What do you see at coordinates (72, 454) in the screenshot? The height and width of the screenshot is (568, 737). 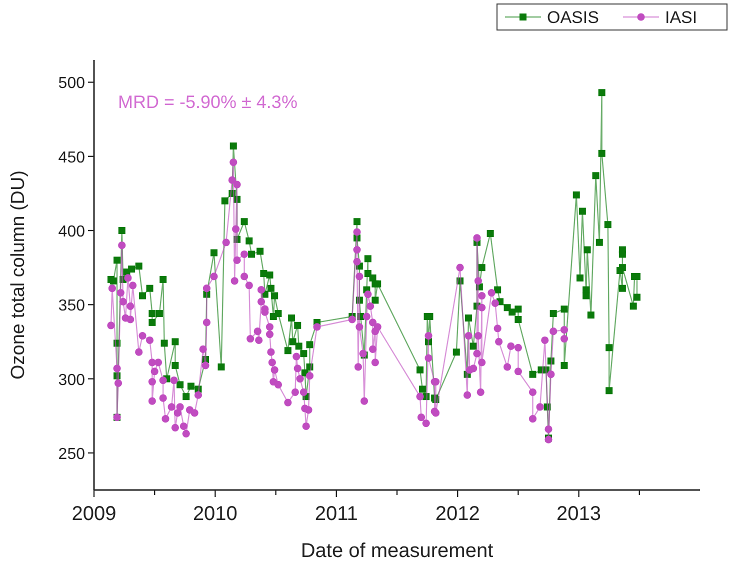 I see `y-tick-label: 250` at bounding box center [72, 454].